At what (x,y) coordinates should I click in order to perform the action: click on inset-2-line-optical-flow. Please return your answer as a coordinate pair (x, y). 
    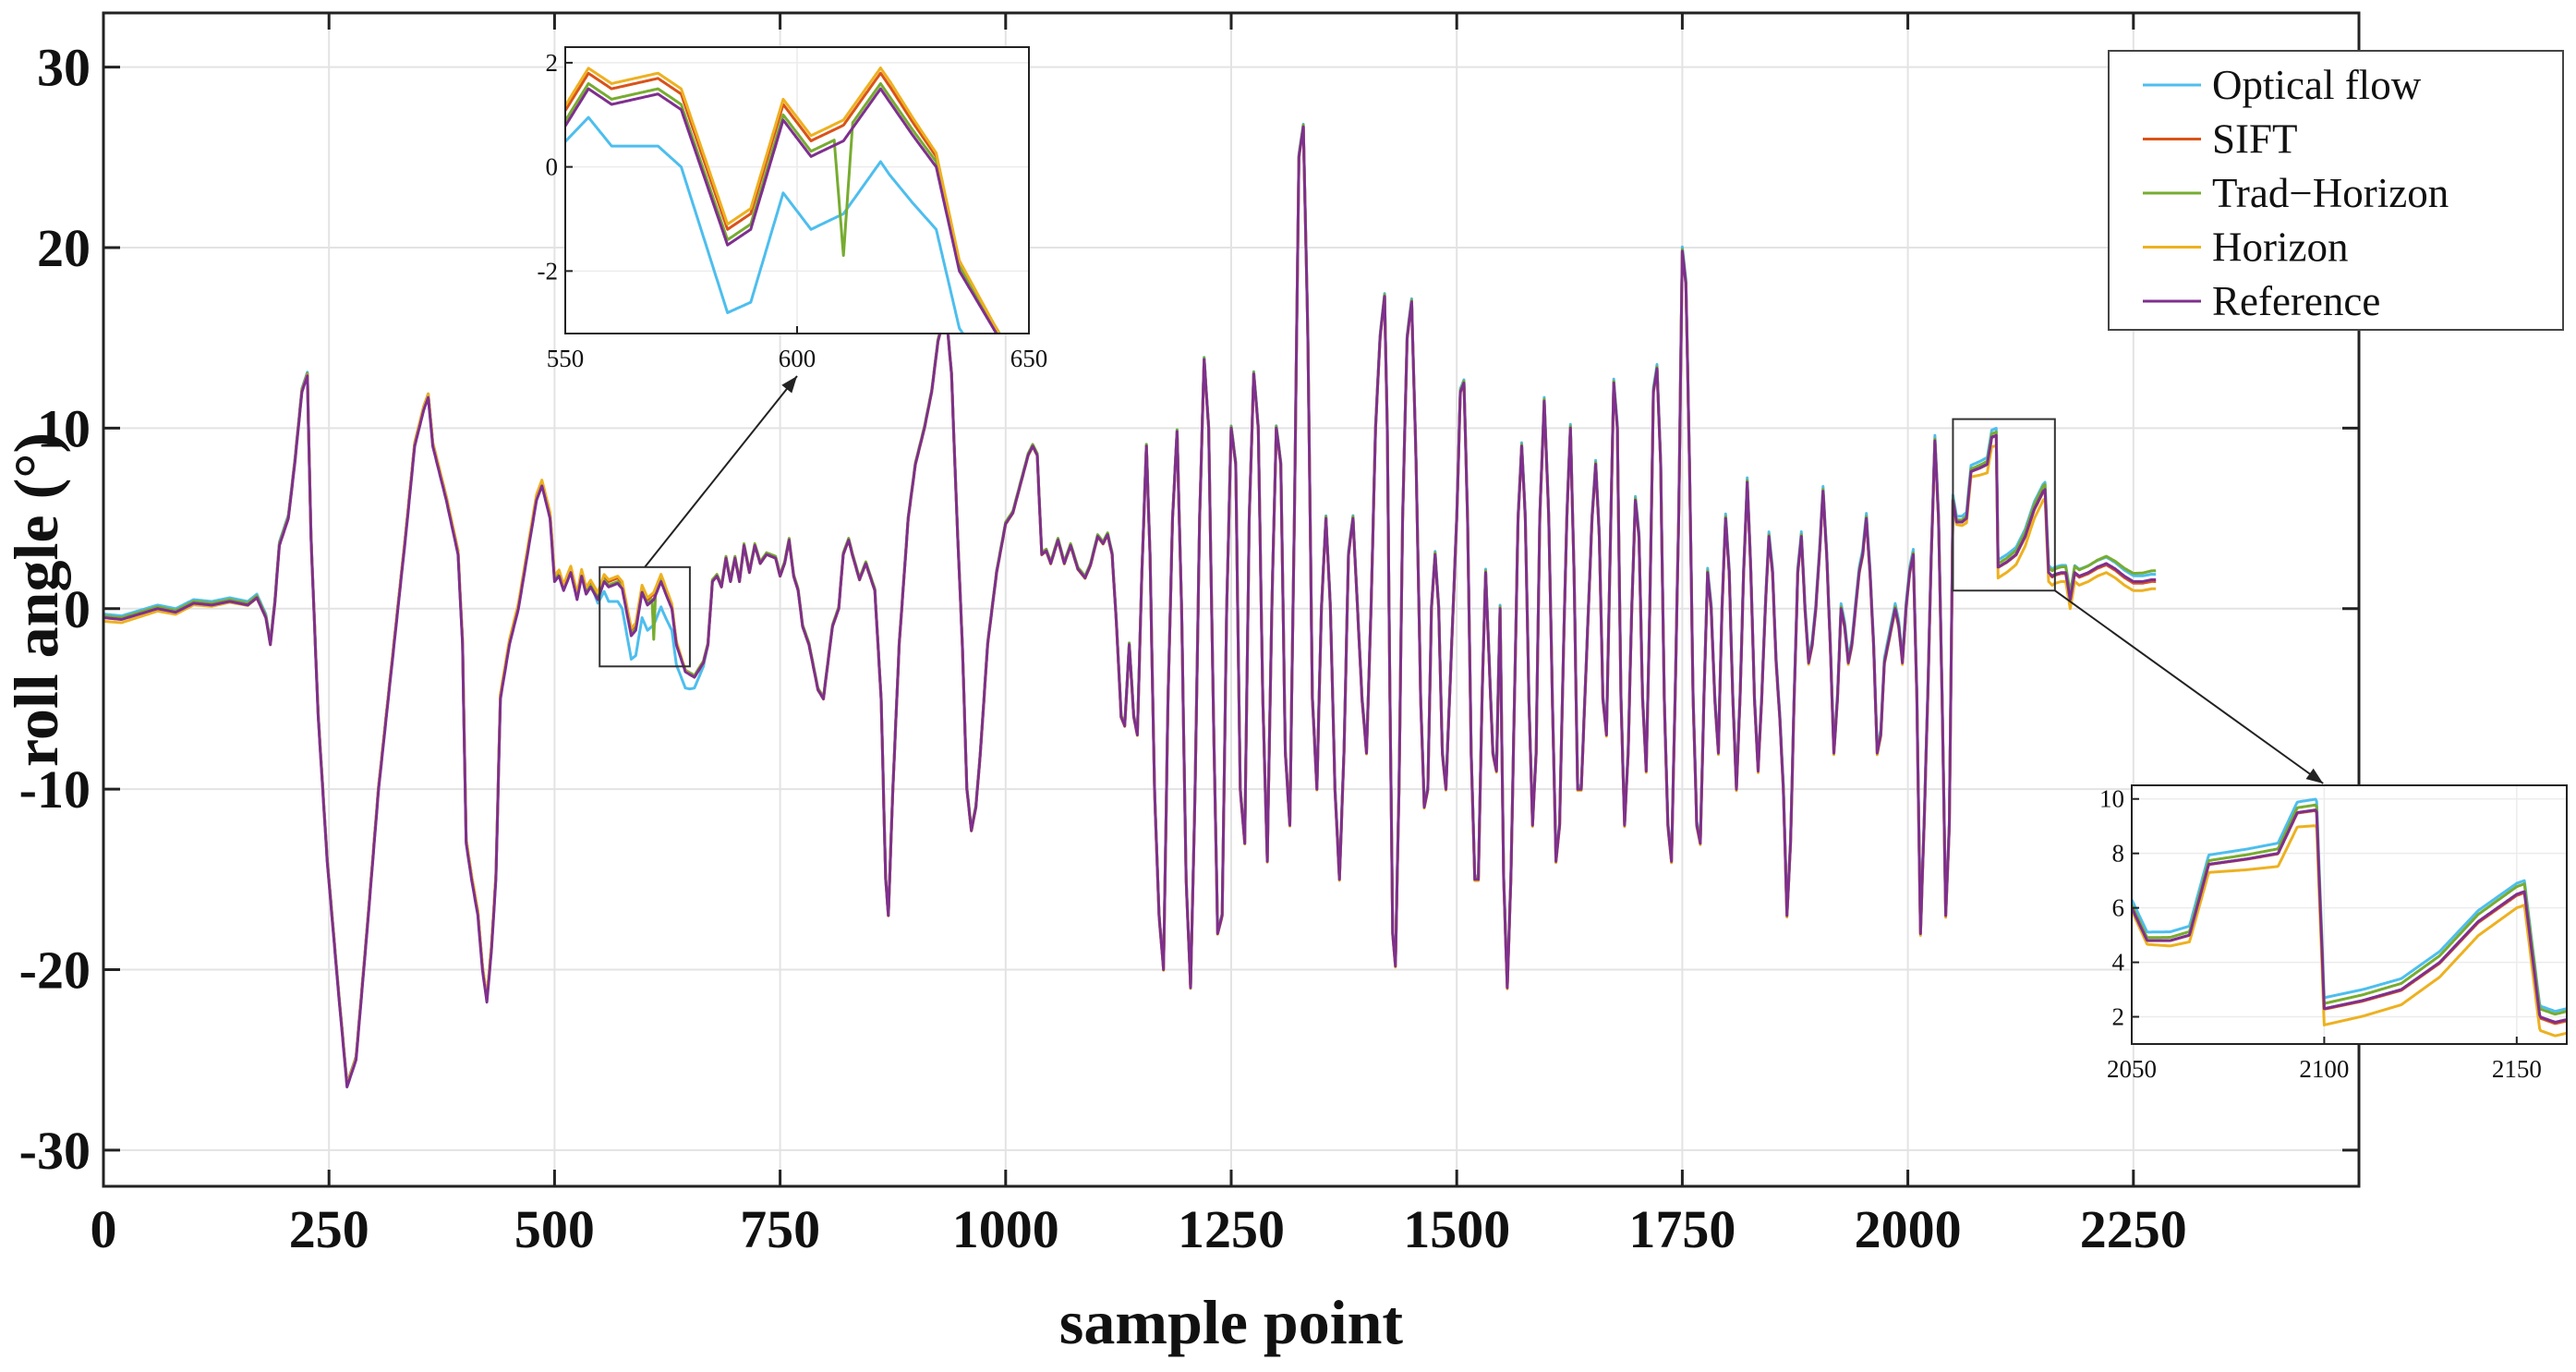
    Looking at the image, I should click on (2349, 905).